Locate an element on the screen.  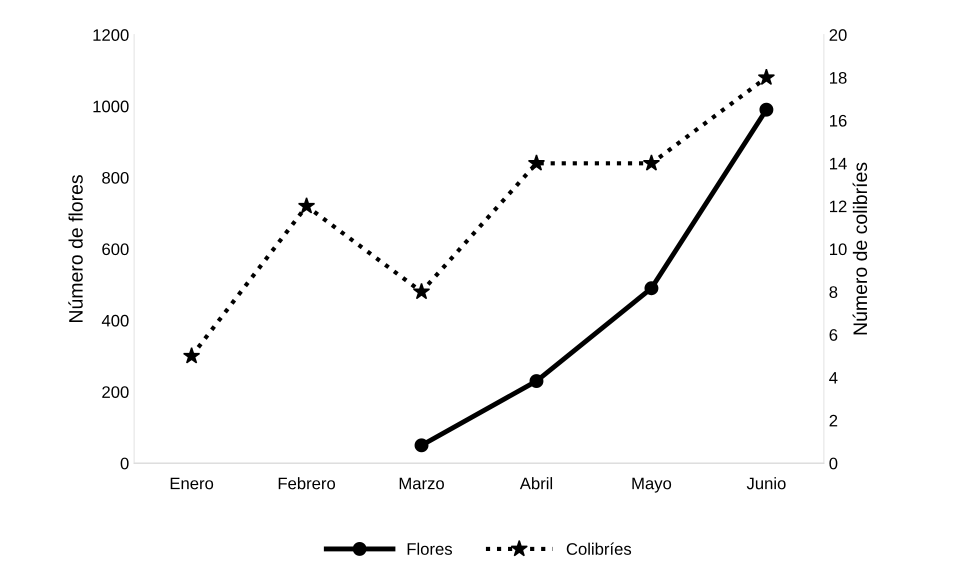
y2-tick-label: 14 is located at coordinates (838, 164).